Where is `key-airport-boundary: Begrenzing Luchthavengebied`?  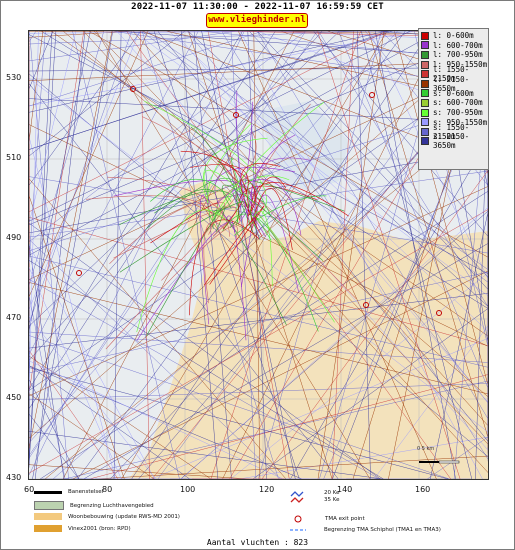 key-airport-boundary: Begrenzing Luchthavengebied is located at coordinates (94, 505).